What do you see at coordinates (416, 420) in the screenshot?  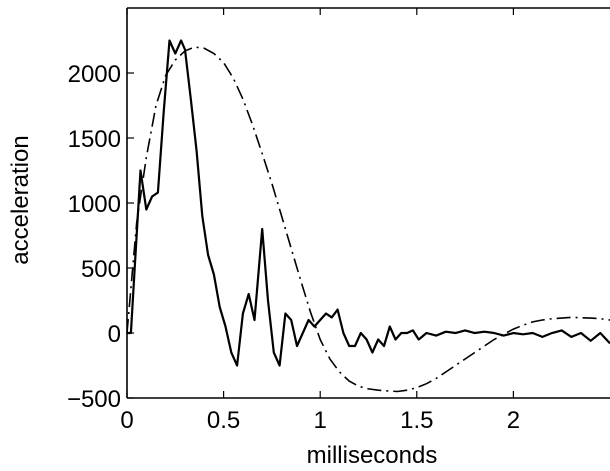 I see `x-tick-label: 1.5` at bounding box center [416, 420].